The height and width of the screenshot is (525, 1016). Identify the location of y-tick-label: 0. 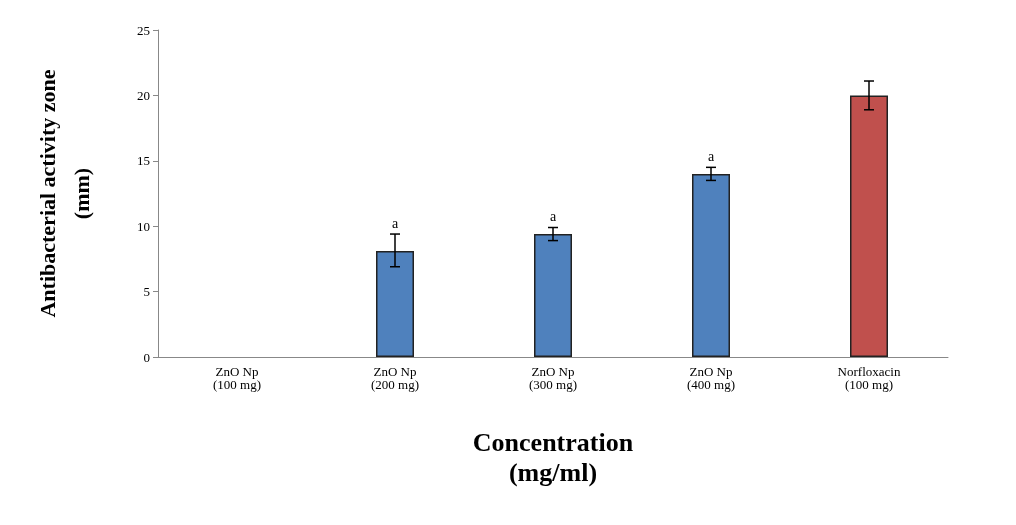
(146, 357).